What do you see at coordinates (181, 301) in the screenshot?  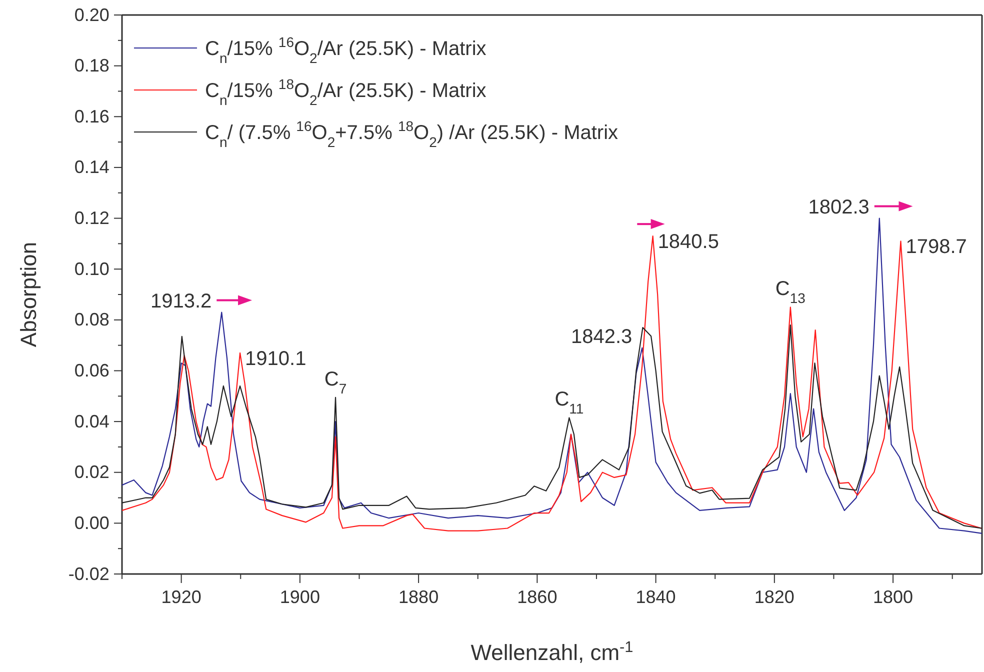 I see `annotation: 1913.2` at bounding box center [181, 301].